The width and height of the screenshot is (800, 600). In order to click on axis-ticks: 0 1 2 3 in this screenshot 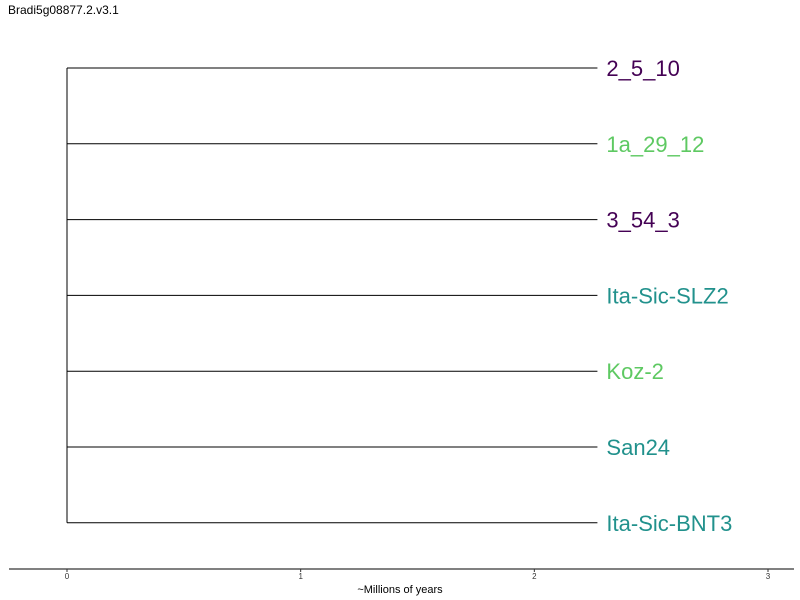, I will do `click(418, 575)`.